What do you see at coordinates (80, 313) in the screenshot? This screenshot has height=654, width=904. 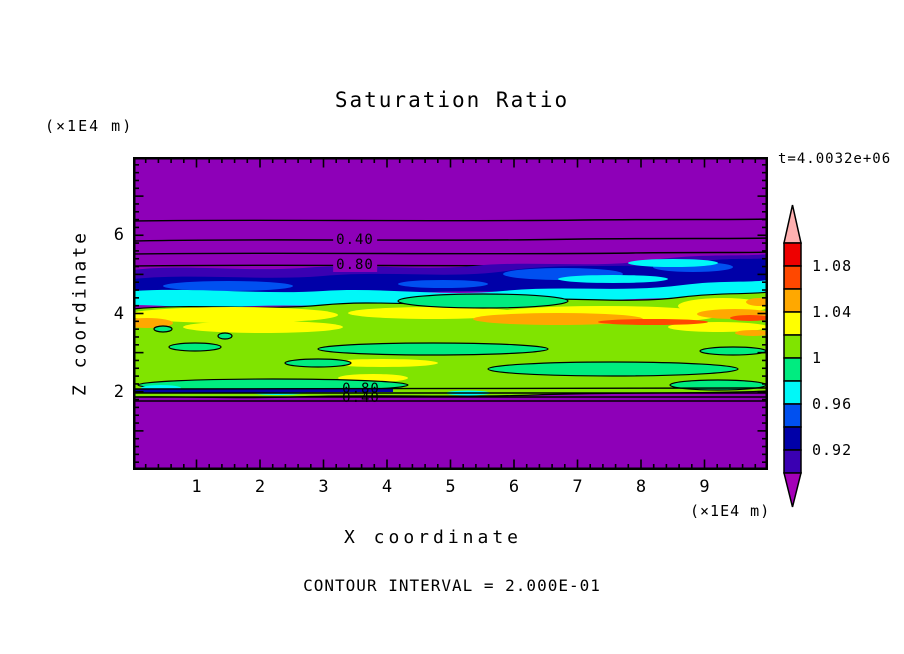 I see `z-axis-title: Z coordinate` at bounding box center [80, 313].